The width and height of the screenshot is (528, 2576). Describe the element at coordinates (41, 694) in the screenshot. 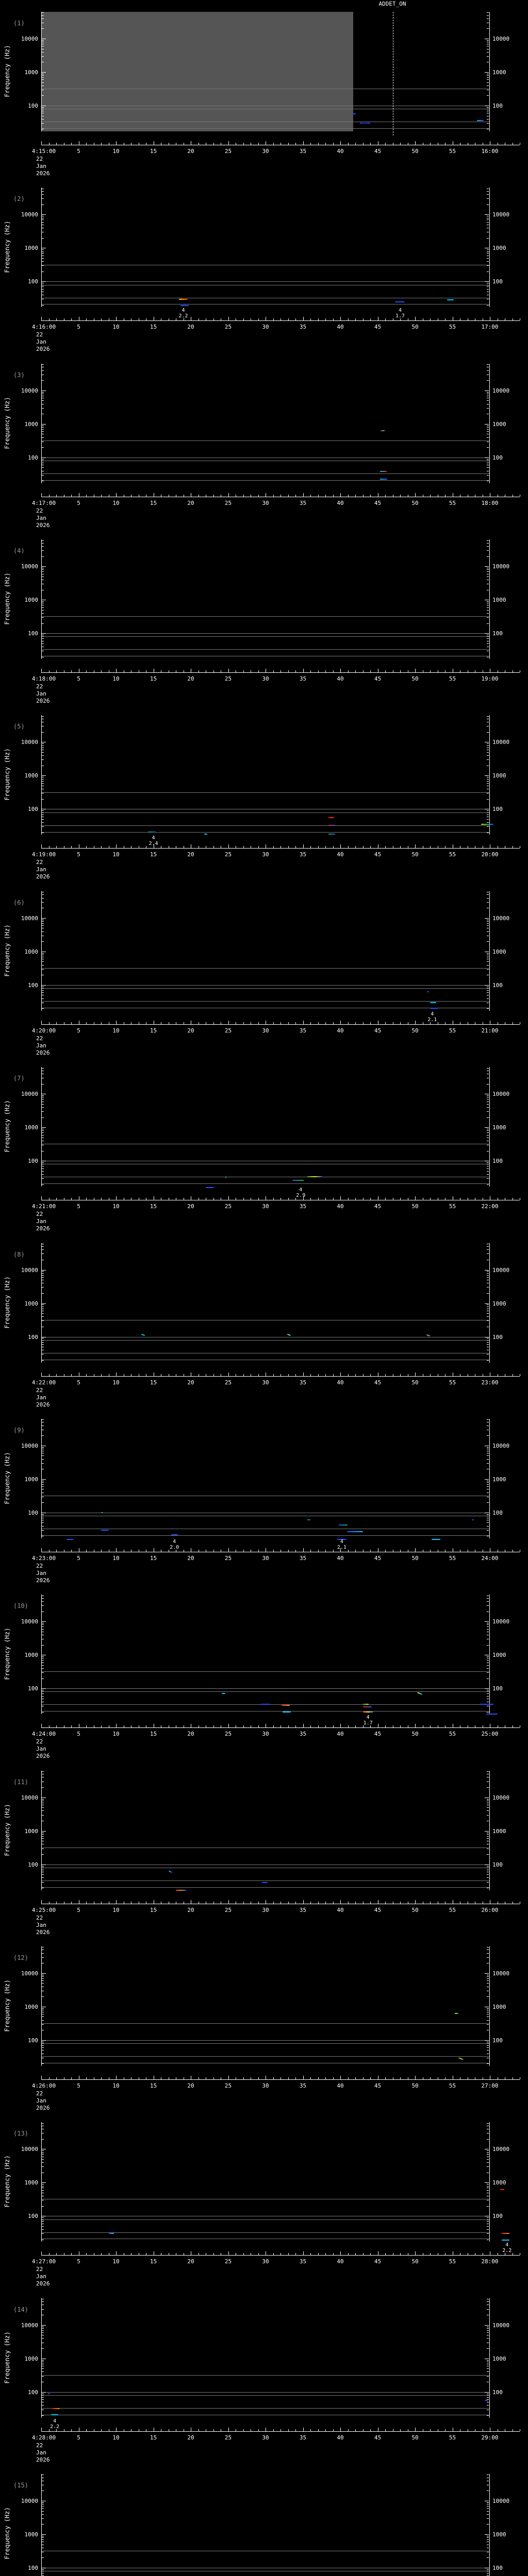

I see `date-label: Jan` at that location.